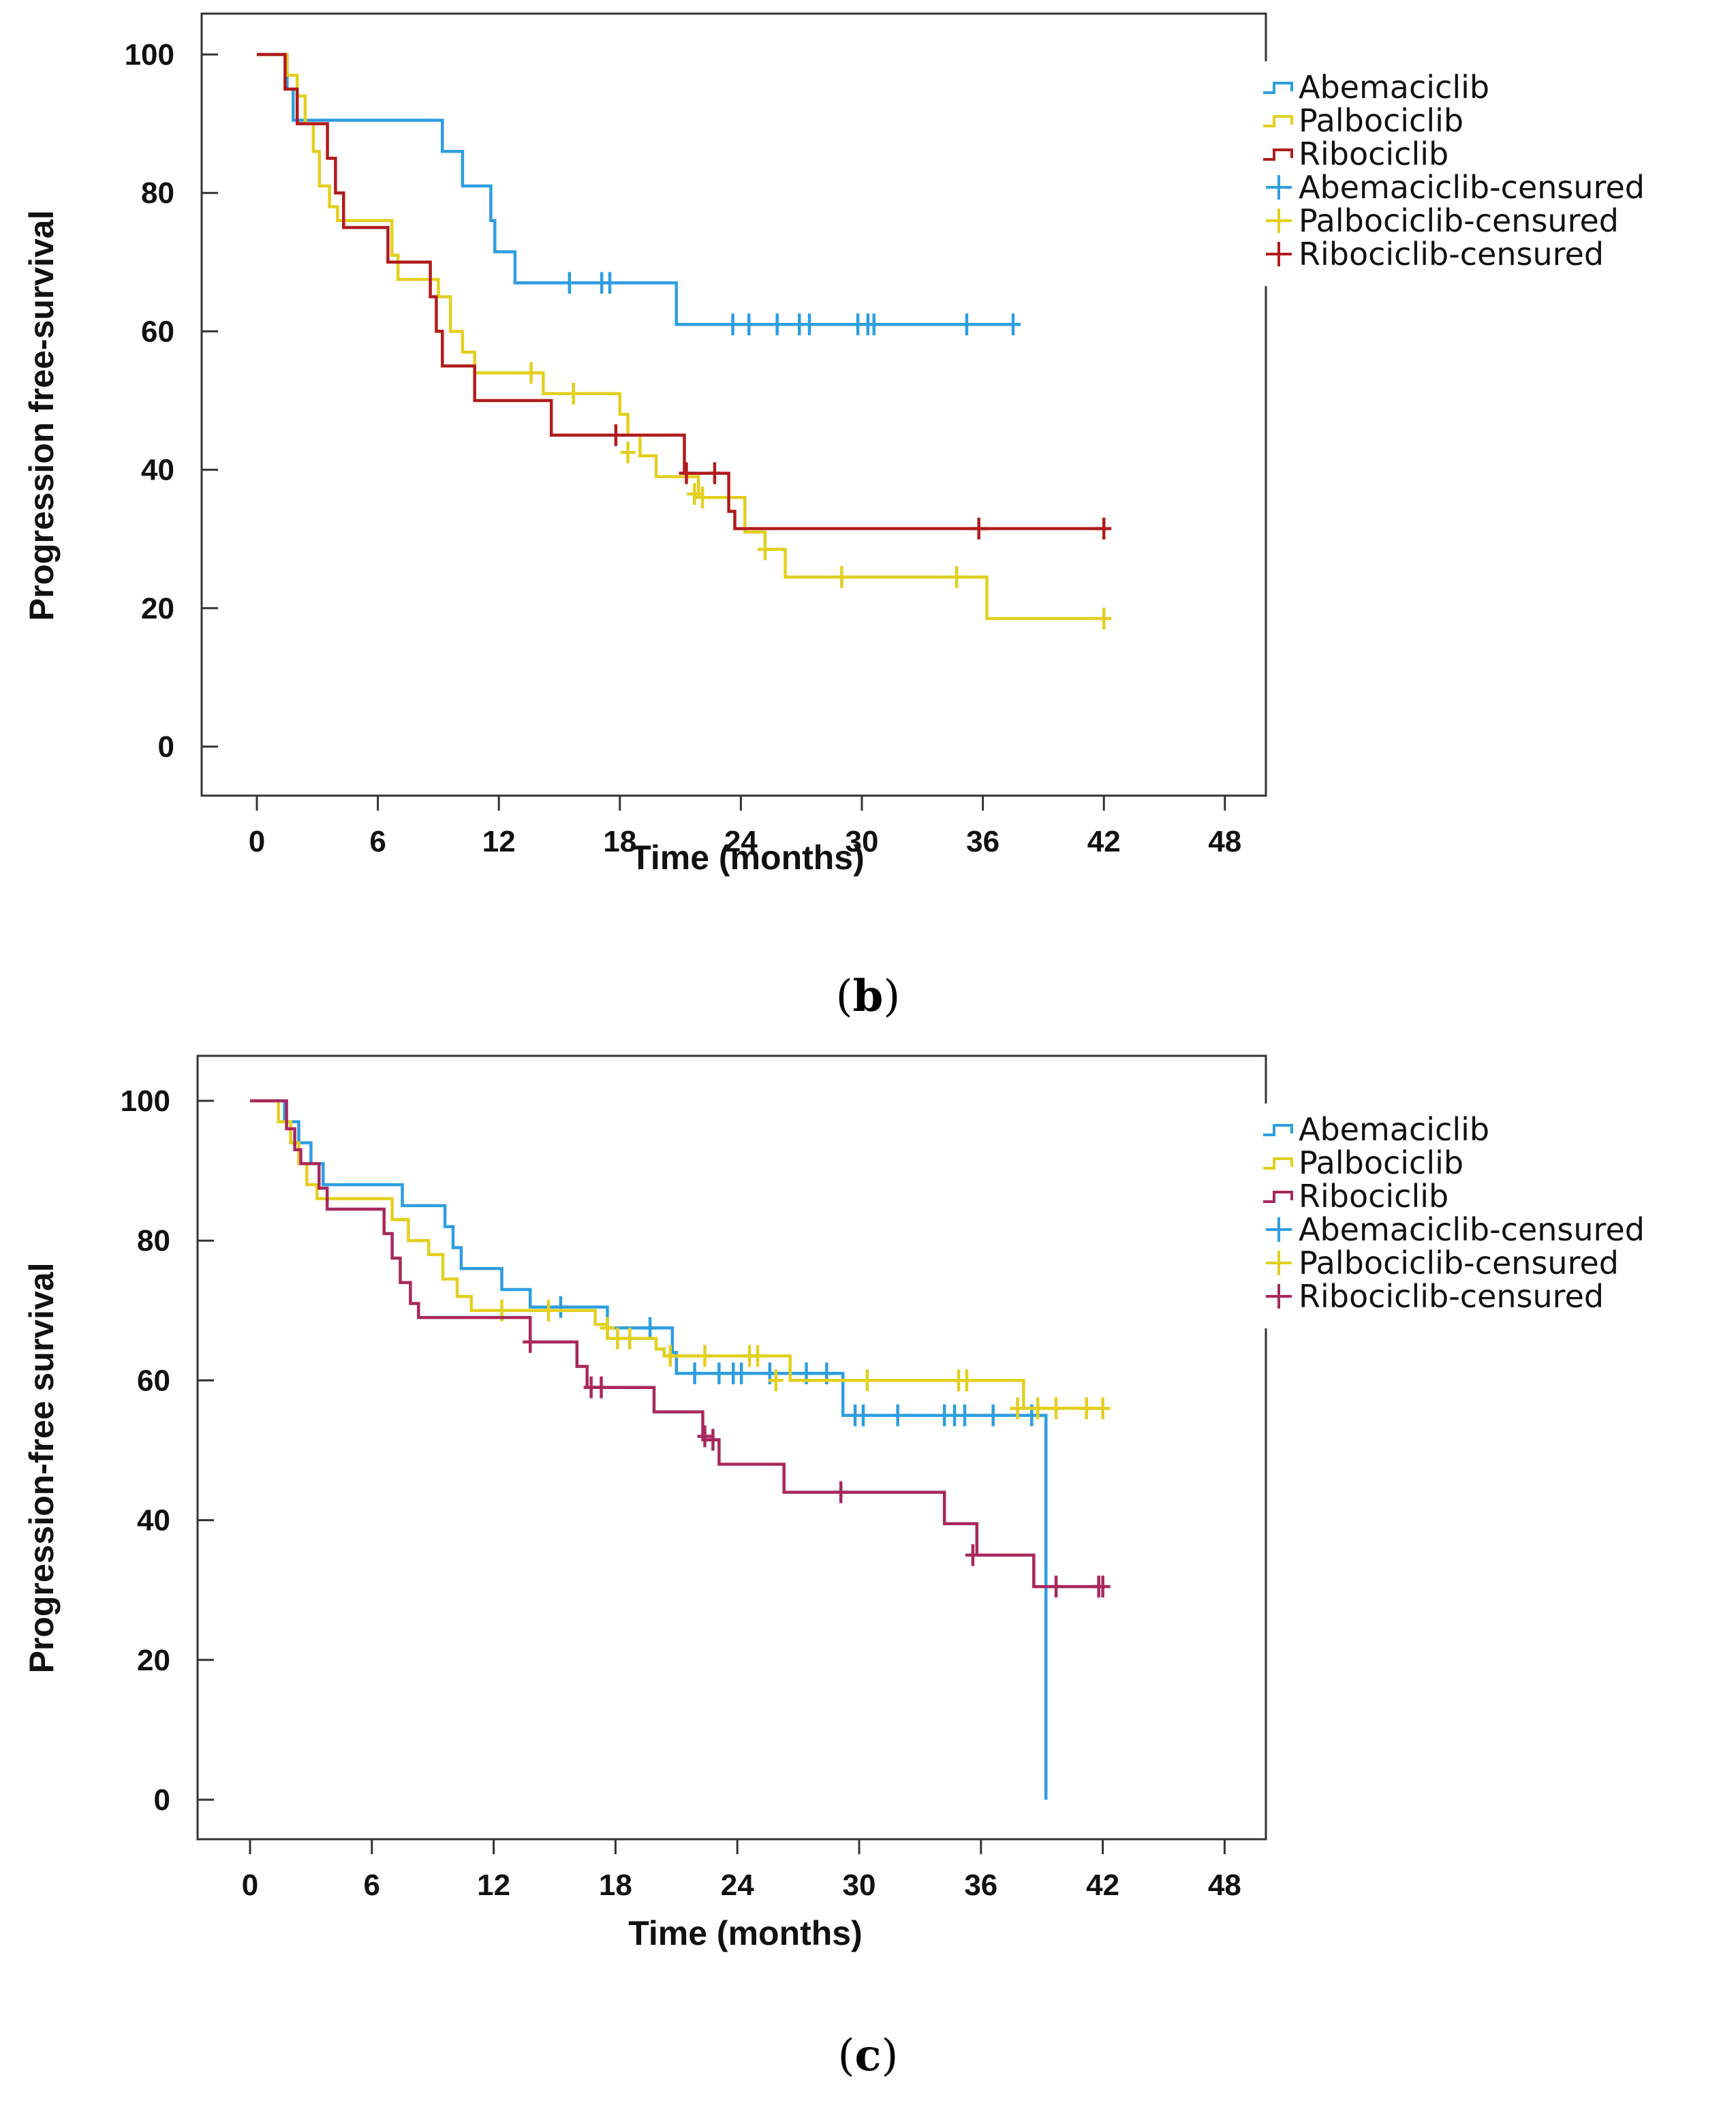 This screenshot has width=1736, height=2109. I want to click on caption-c: (c), so click(868, 2055).